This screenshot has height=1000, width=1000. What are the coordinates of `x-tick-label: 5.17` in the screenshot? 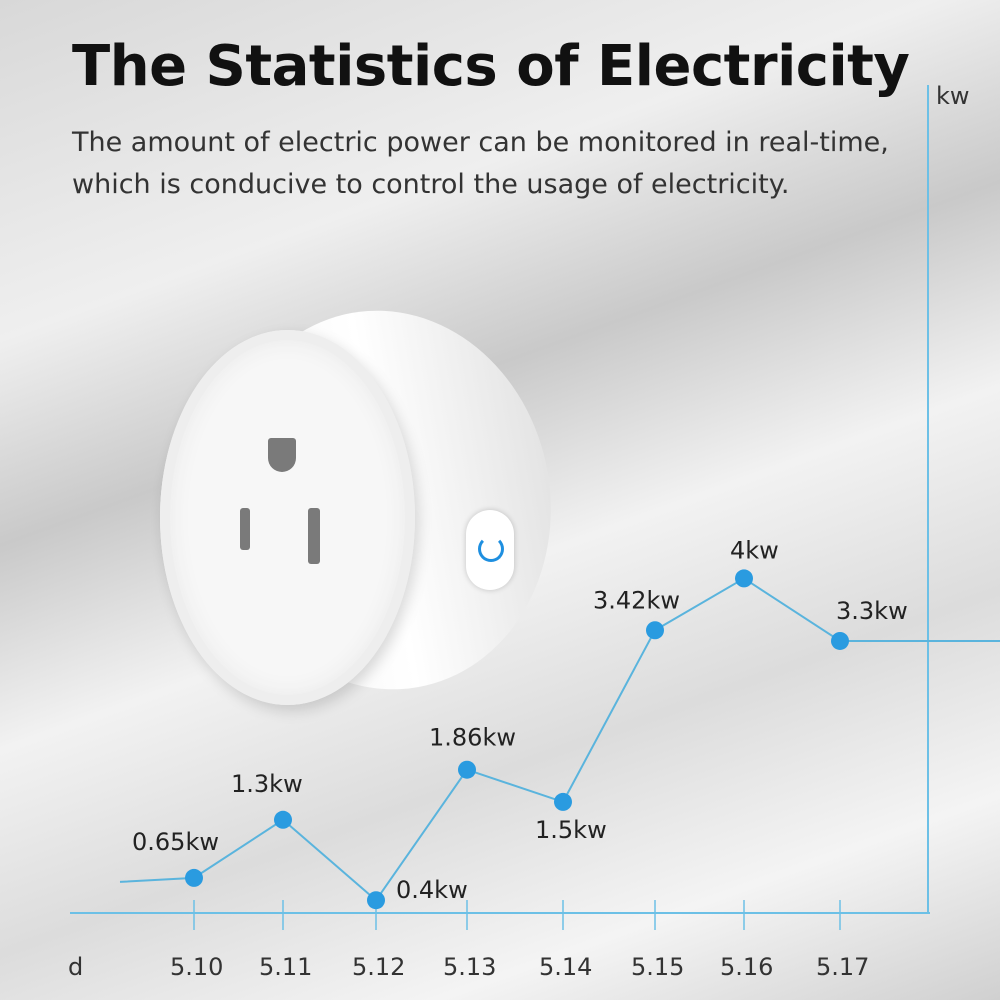 It's located at (842, 967).